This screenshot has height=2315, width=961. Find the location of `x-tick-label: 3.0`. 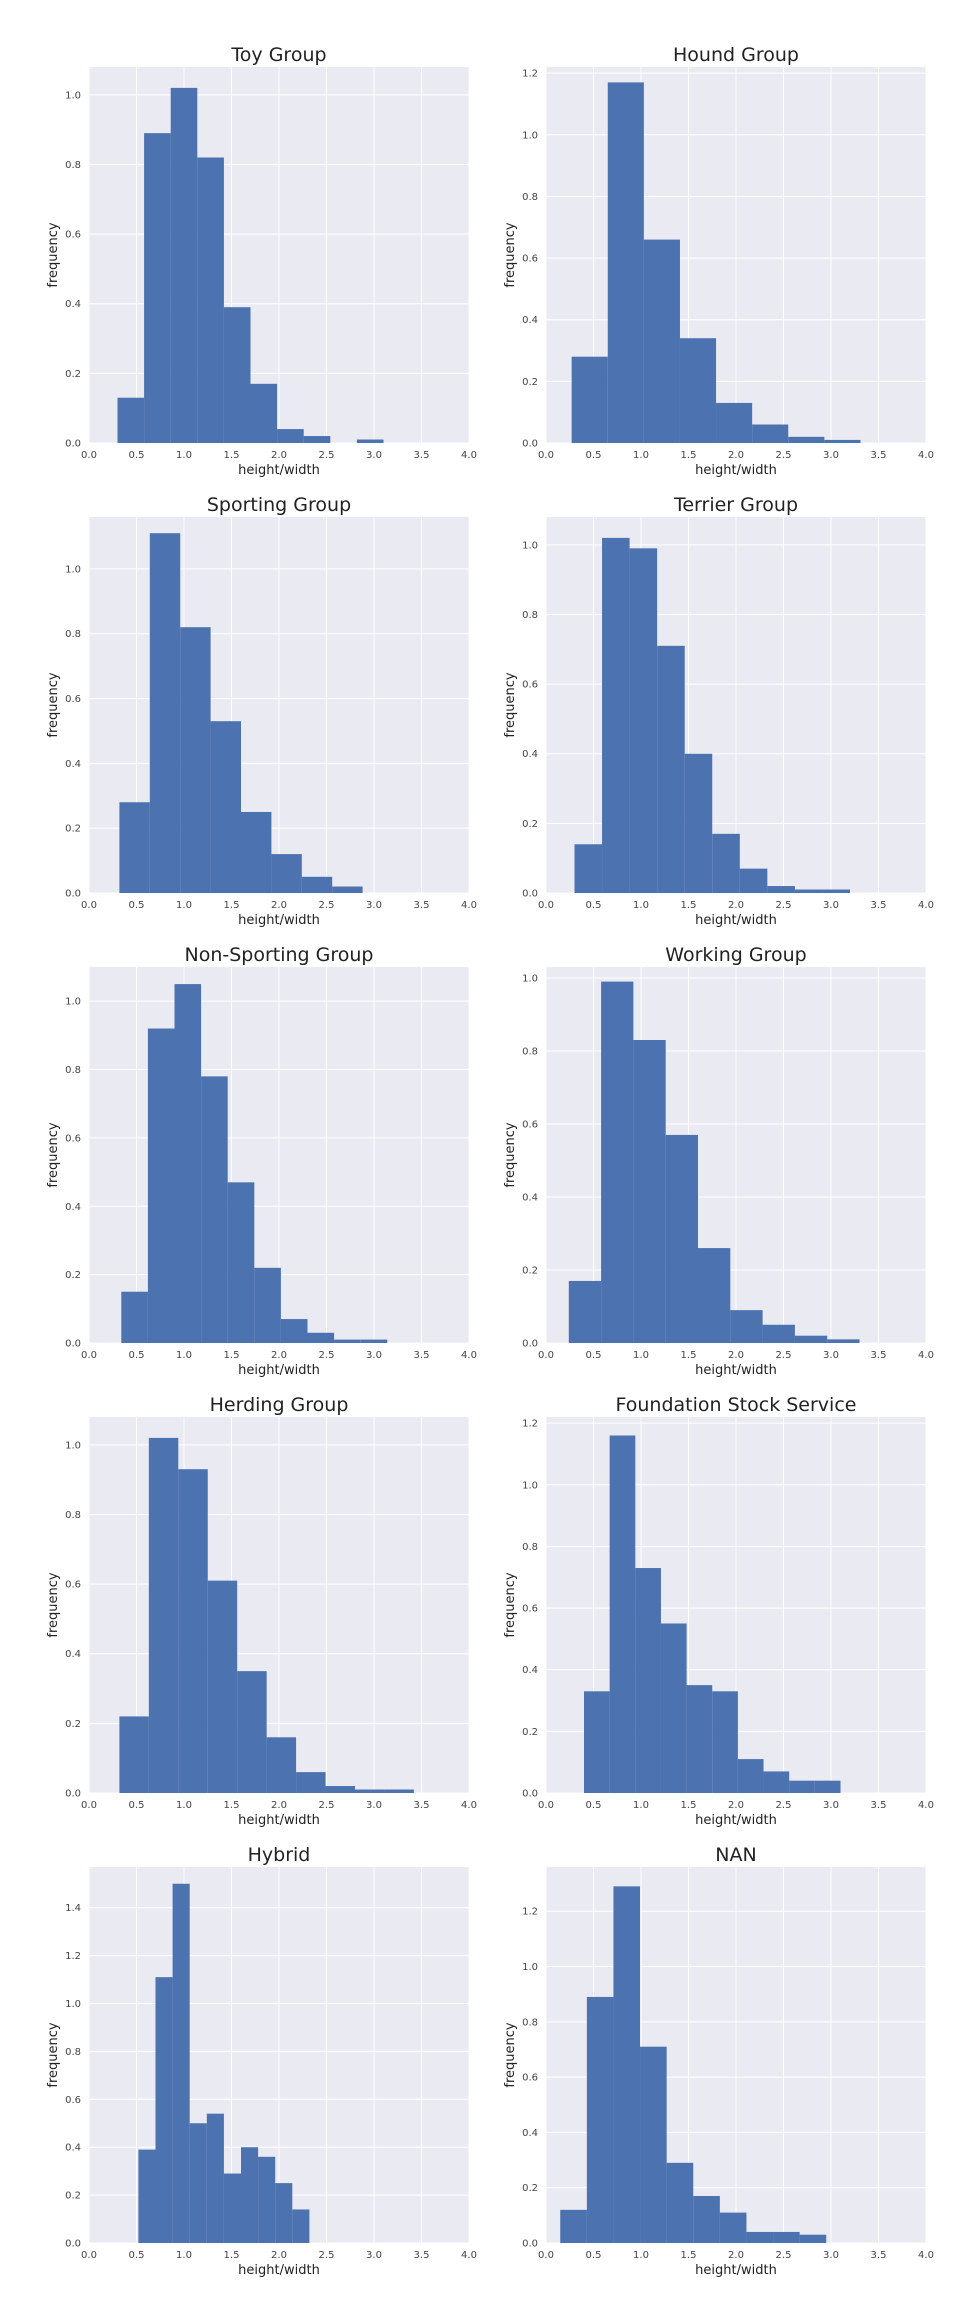

x-tick-label: 3.0 is located at coordinates (374, 2255).